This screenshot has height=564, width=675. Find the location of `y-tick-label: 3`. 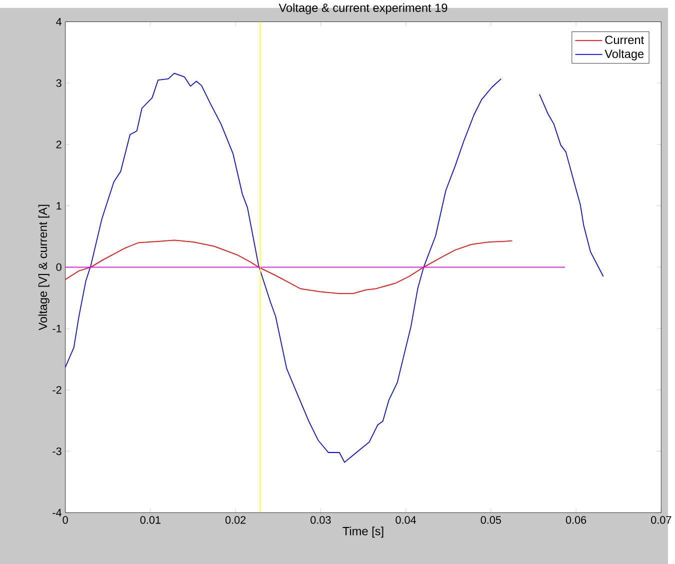

y-tick-label: 3 is located at coordinates (59, 83).